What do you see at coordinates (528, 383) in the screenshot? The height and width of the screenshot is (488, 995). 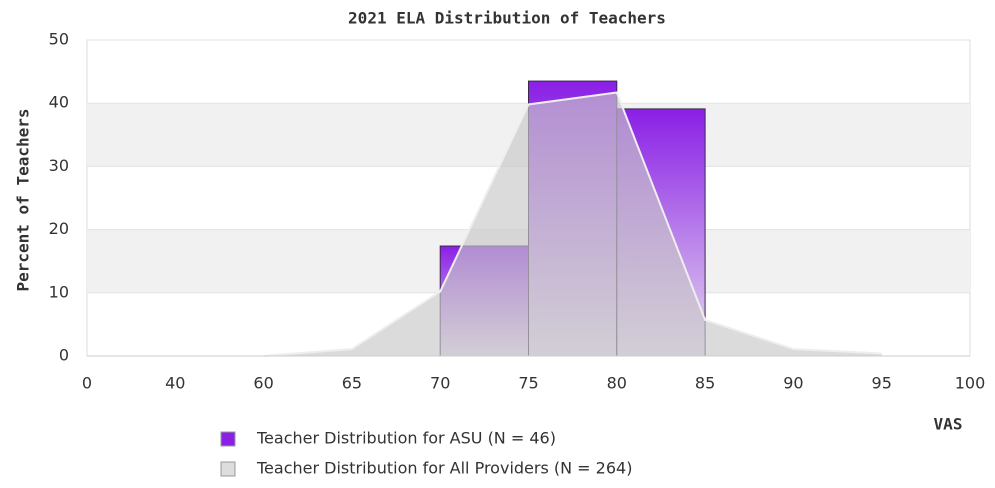 I see `x-tick-label: 75` at bounding box center [528, 383].